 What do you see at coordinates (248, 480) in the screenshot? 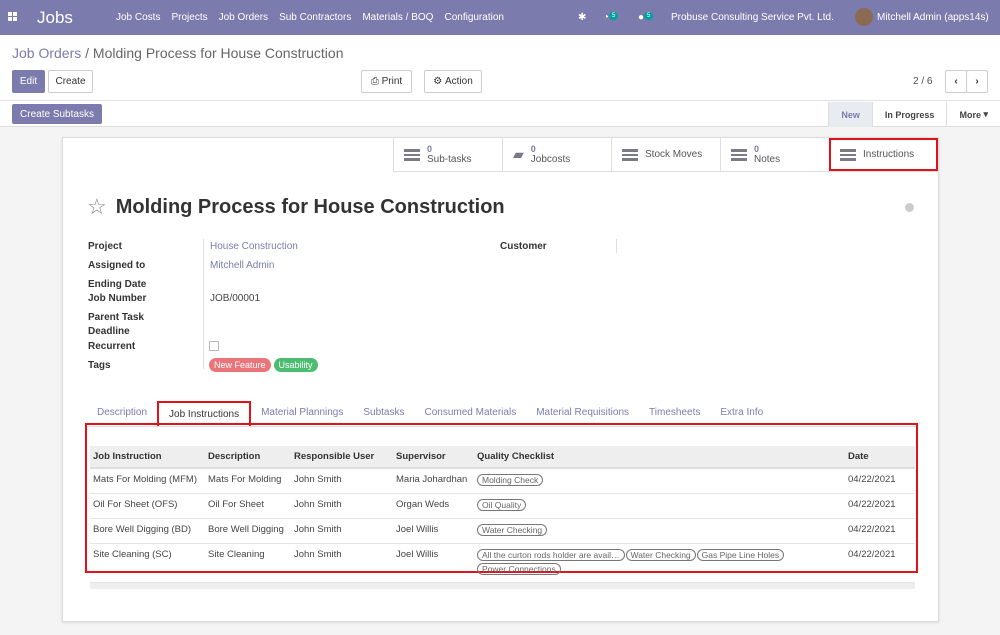
I see `cell-description: Mats For Molding` at bounding box center [248, 480].